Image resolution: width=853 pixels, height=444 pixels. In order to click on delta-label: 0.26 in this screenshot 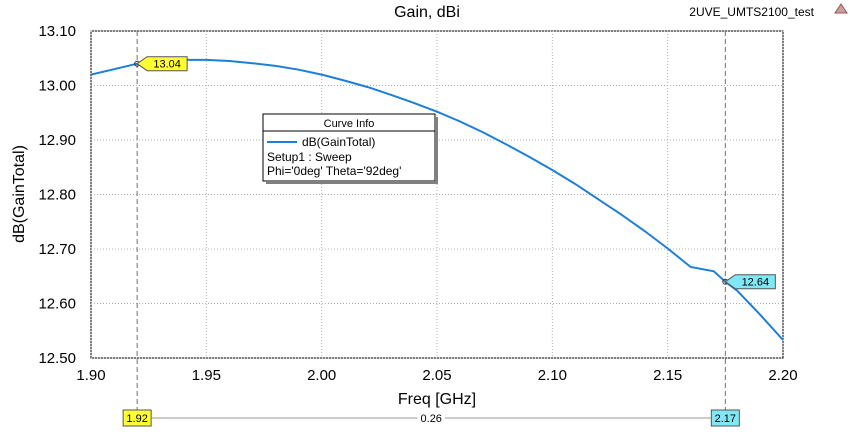, I will do `click(431, 419)`.